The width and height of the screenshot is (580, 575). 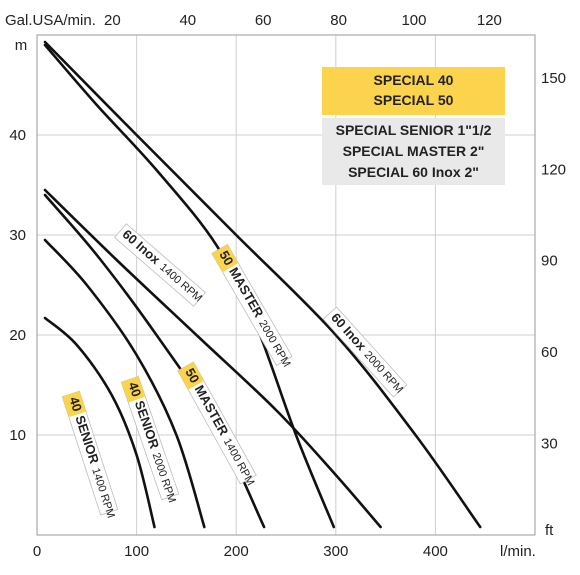 I want to click on right-tick-label: 30, so click(x=549, y=444).